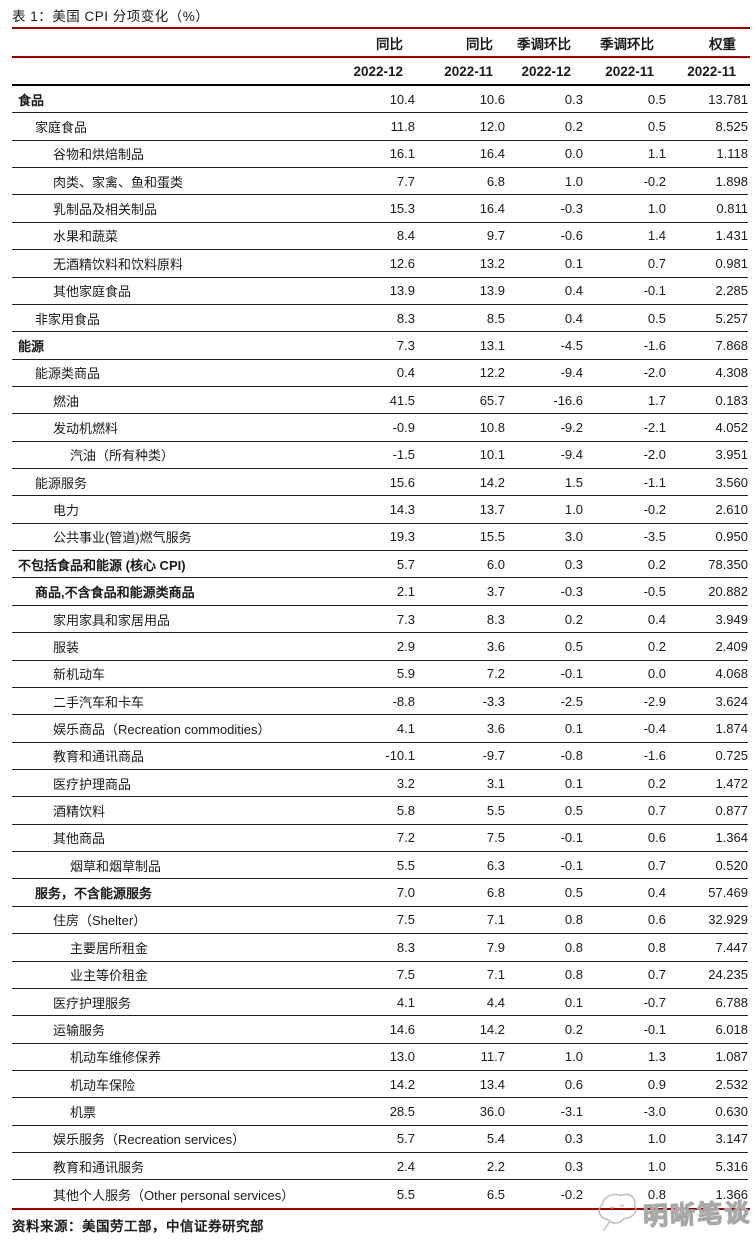  I want to click on cell-yoy-2022-11: 10.8, so click(492, 427).